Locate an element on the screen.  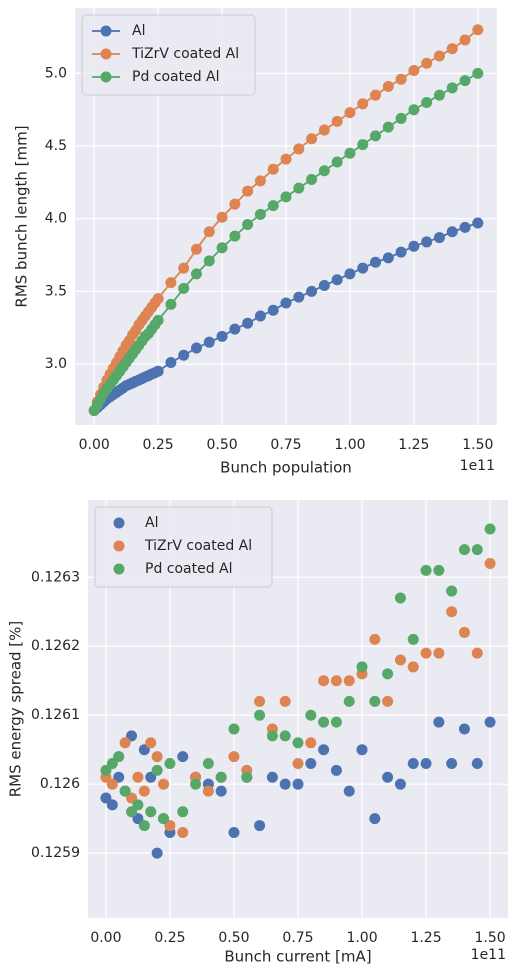
y-tick-label: 0.1261 is located at coordinates (55, 715).